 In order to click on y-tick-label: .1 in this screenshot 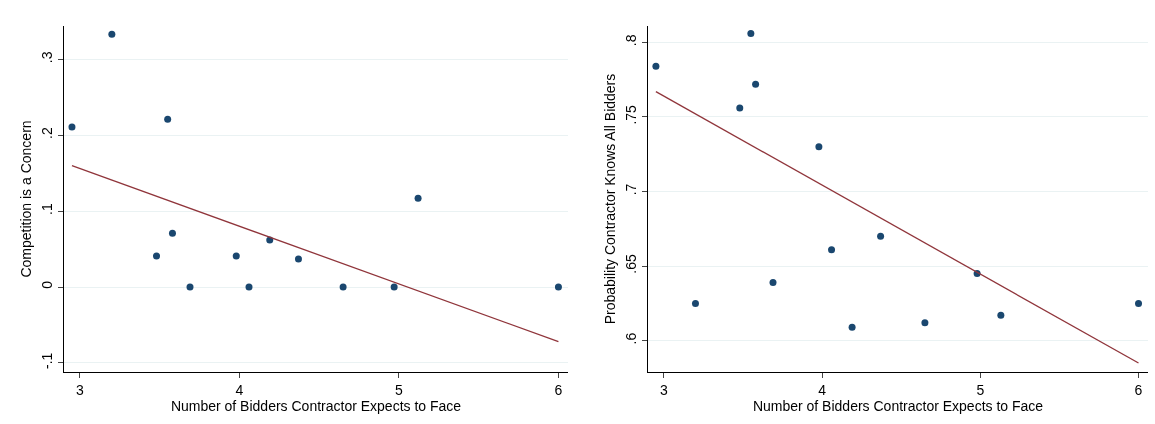, I will do `click(47, 208)`.